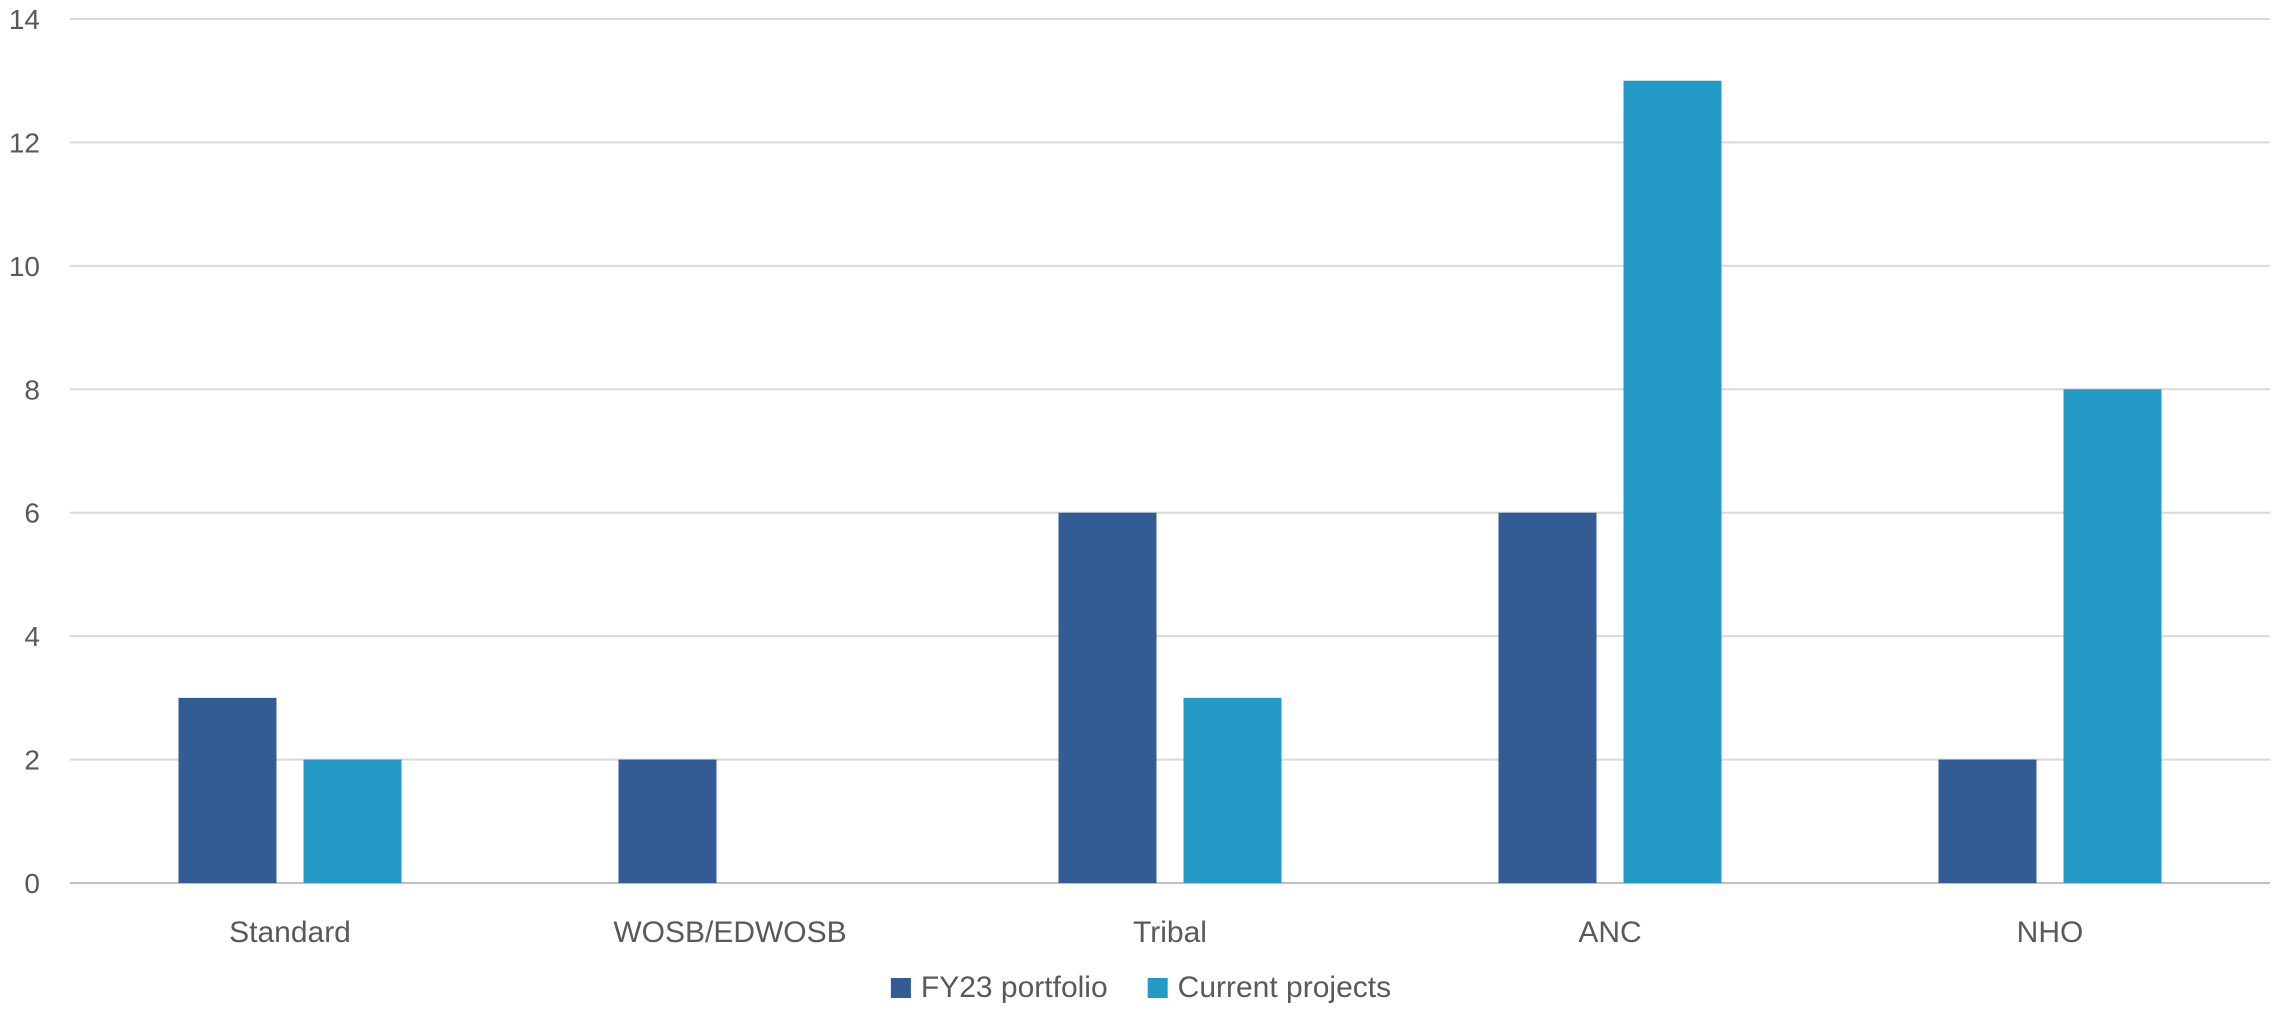 The width and height of the screenshot is (2282, 1016). What do you see at coordinates (227, 790) in the screenshot?
I see `bar-fy23-portfolio-standard` at bounding box center [227, 790].